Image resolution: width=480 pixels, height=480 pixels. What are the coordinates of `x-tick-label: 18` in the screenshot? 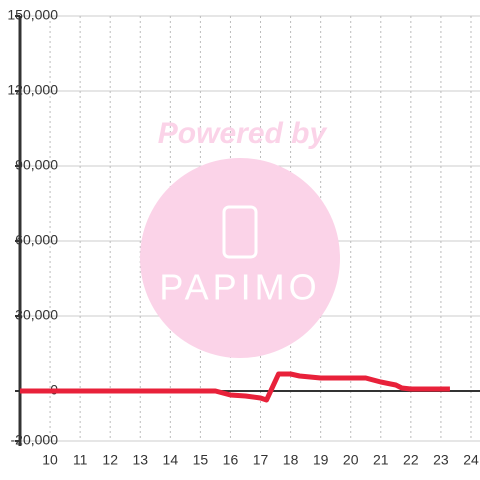 It's located at (291, 460).